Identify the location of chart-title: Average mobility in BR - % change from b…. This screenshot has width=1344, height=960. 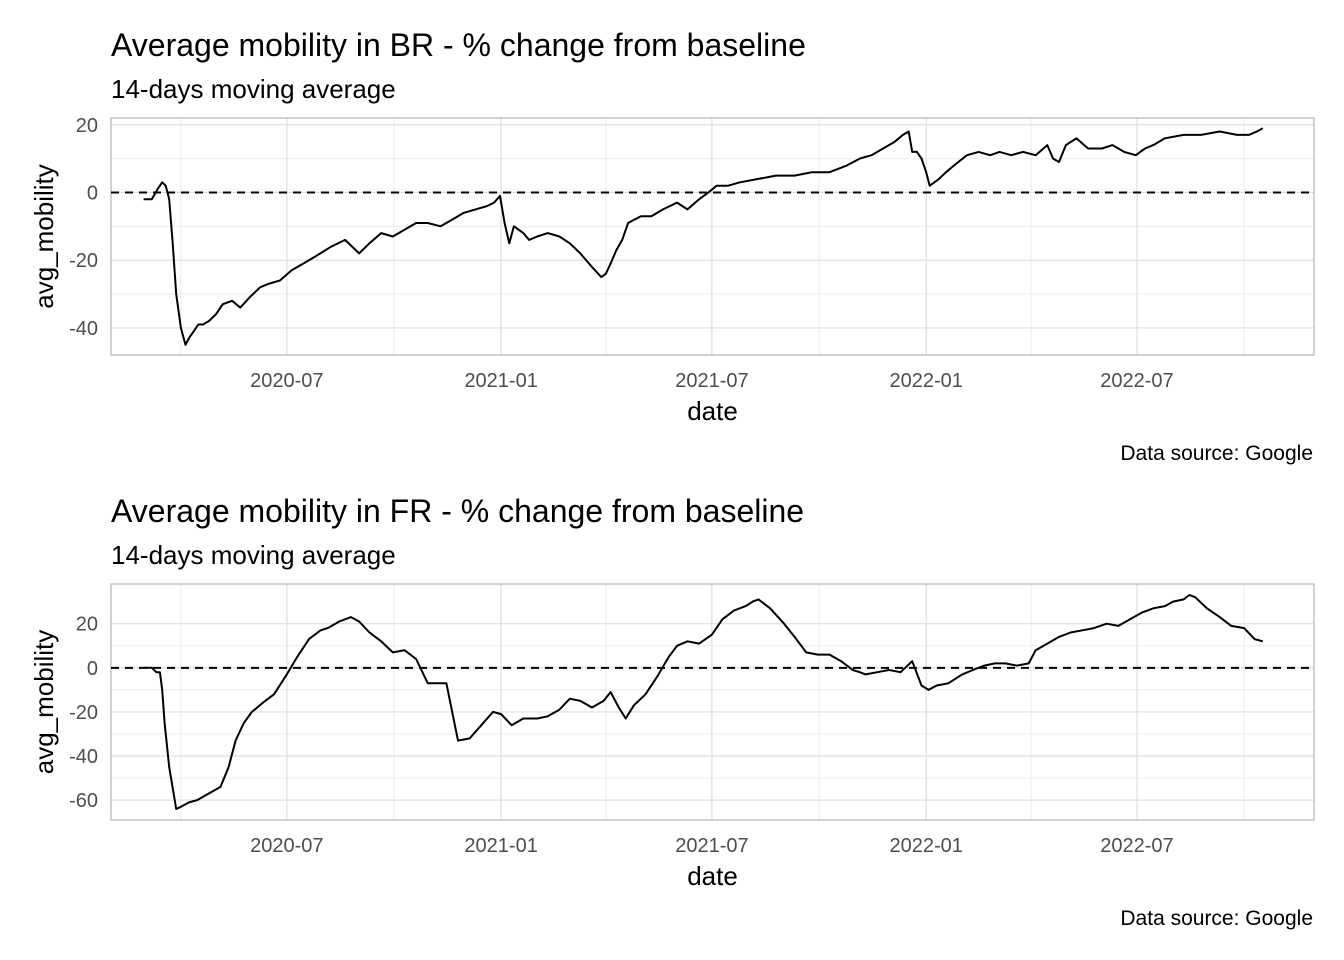
(458, 45).